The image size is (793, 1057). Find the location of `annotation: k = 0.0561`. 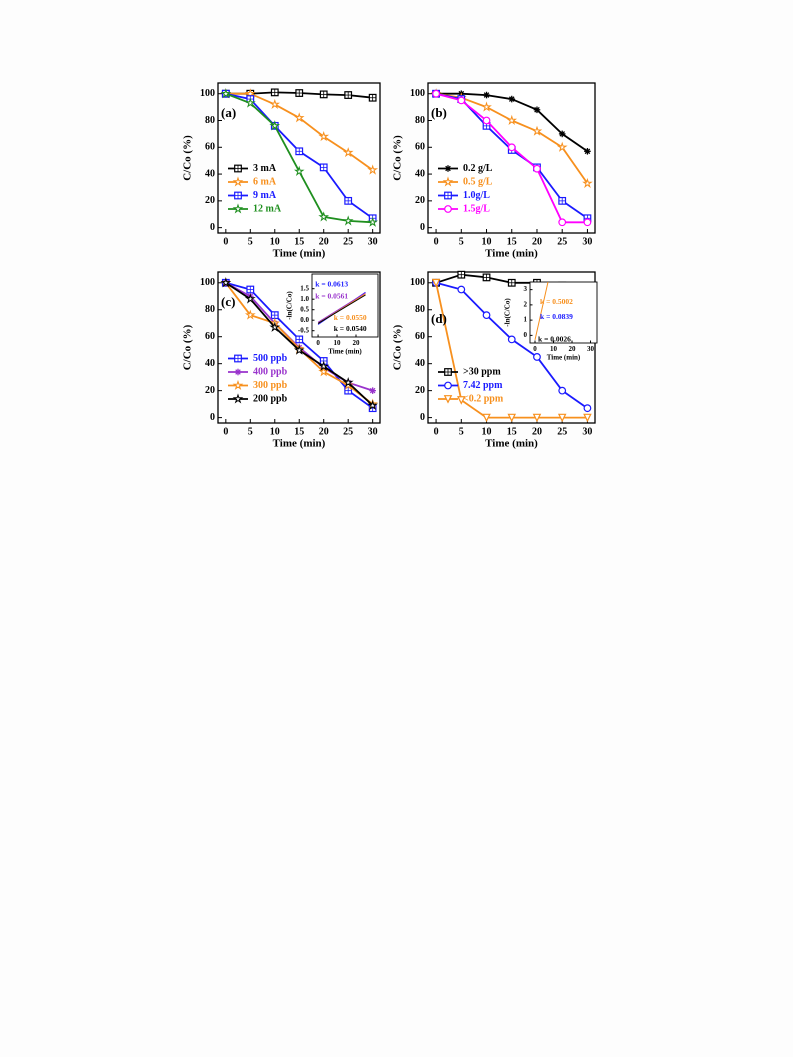

annotation: k = 0.0561 is located at coordinates (331, 295).